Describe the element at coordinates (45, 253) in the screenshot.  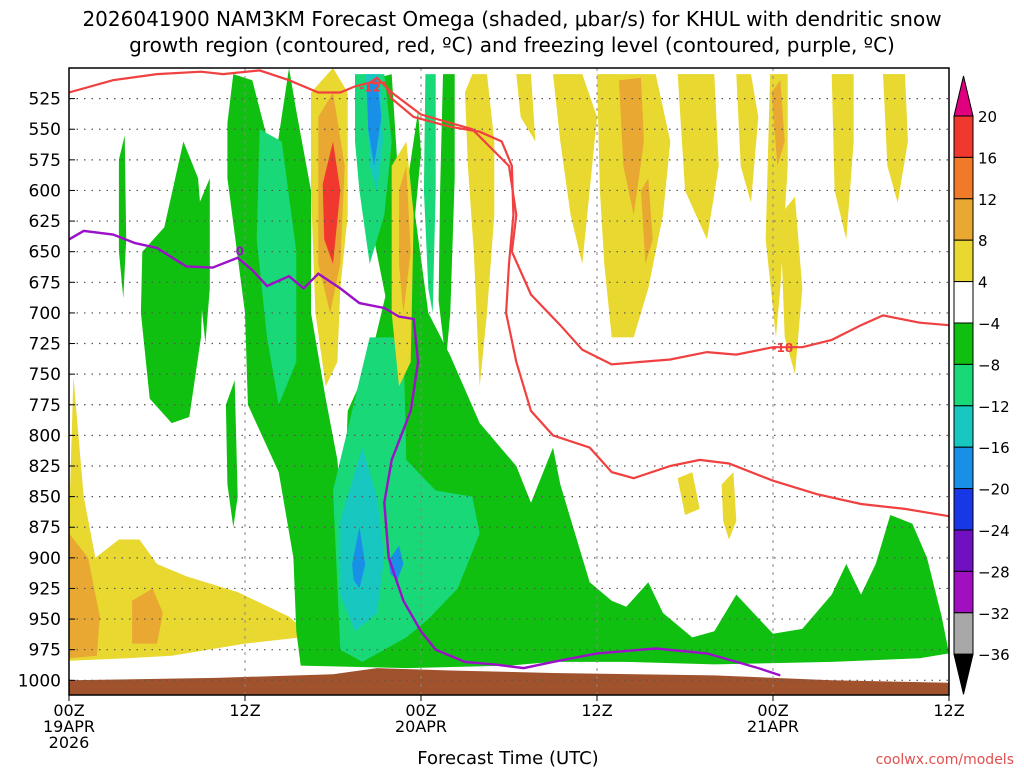
I see `y-tick-label-650: 650` at that location.